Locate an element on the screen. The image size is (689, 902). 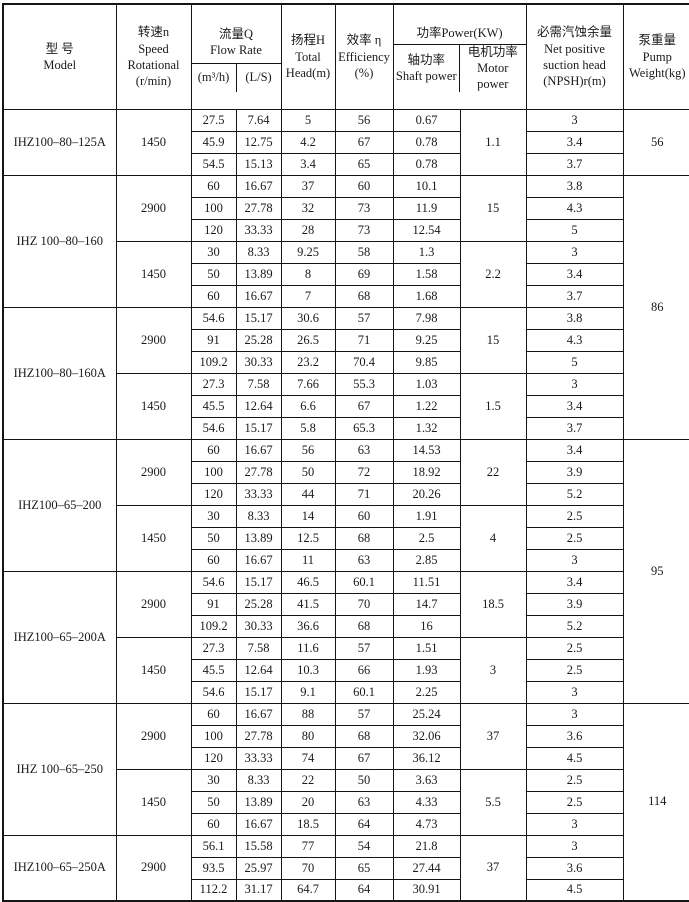
weight-cell: 114 is located at coordinates (655, 802).